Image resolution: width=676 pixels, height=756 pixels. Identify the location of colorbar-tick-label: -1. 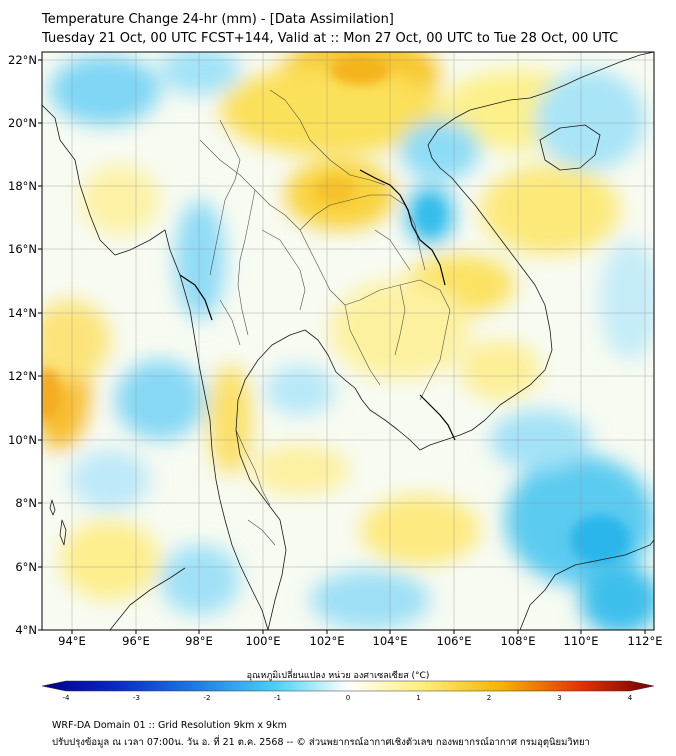
(277, 698).